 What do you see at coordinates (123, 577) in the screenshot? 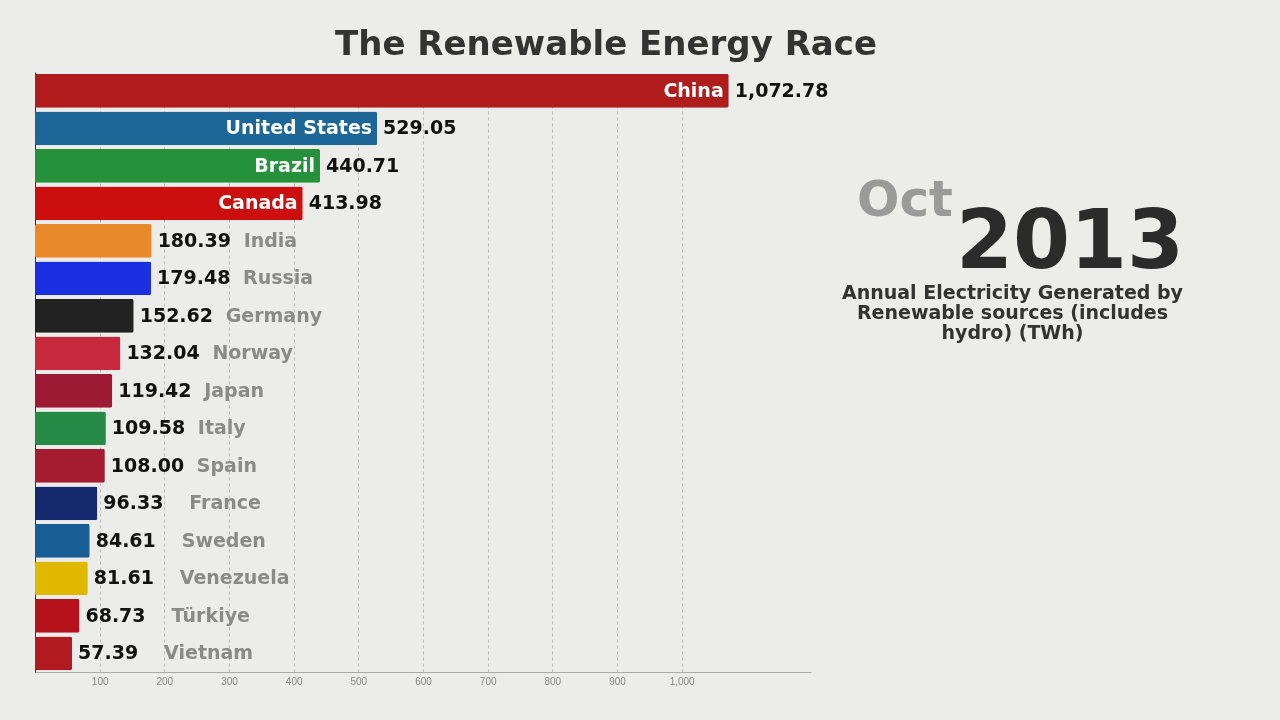
I see `data-label: 81.61` at bounding box center [123, 577].